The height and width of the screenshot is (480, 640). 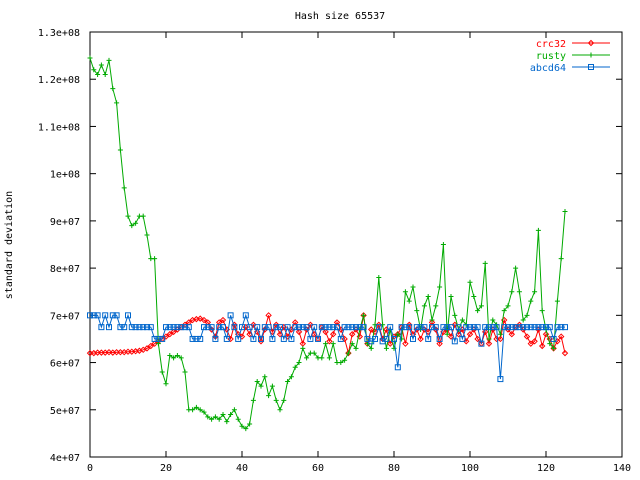 What do you see at coordinates (65, 458) in the screenshot?
I see `y-tick-label: 4e+07` at bounding box center [65, 458].